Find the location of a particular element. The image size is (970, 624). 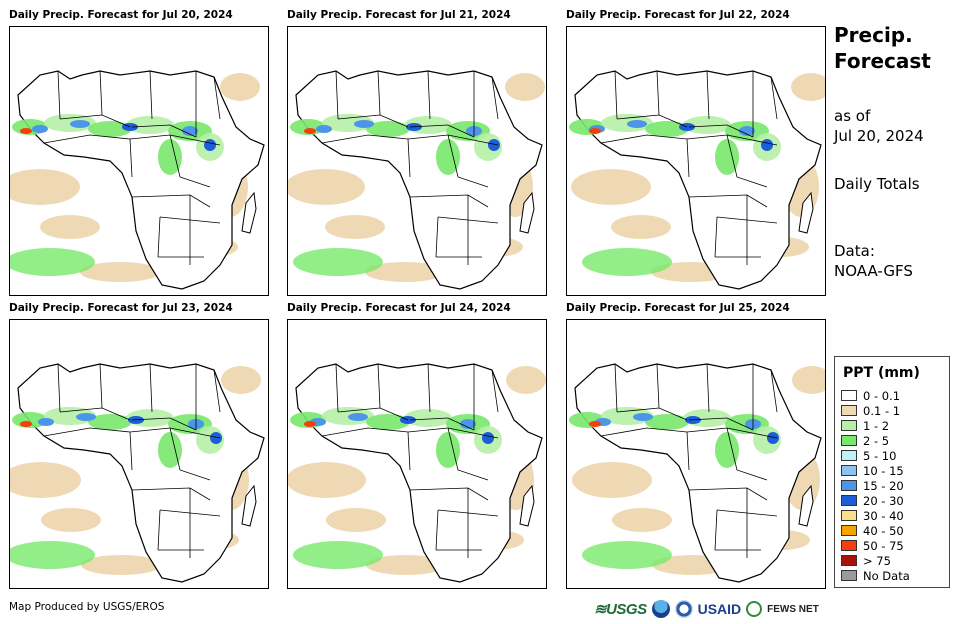

side-title: Precip. Forecast is located at coordinates (882, 48).